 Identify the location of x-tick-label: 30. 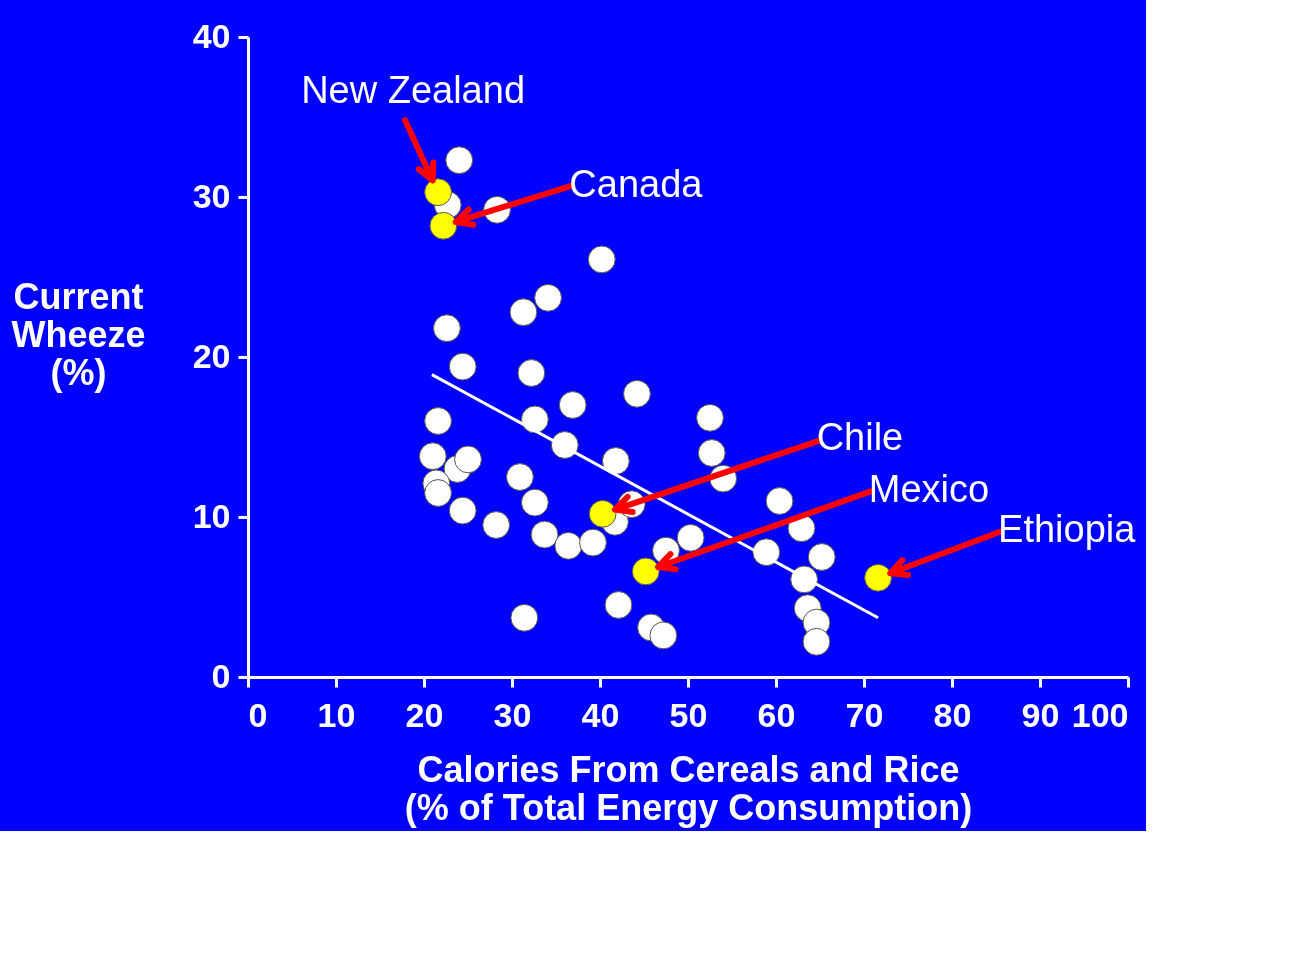
(512, 714).